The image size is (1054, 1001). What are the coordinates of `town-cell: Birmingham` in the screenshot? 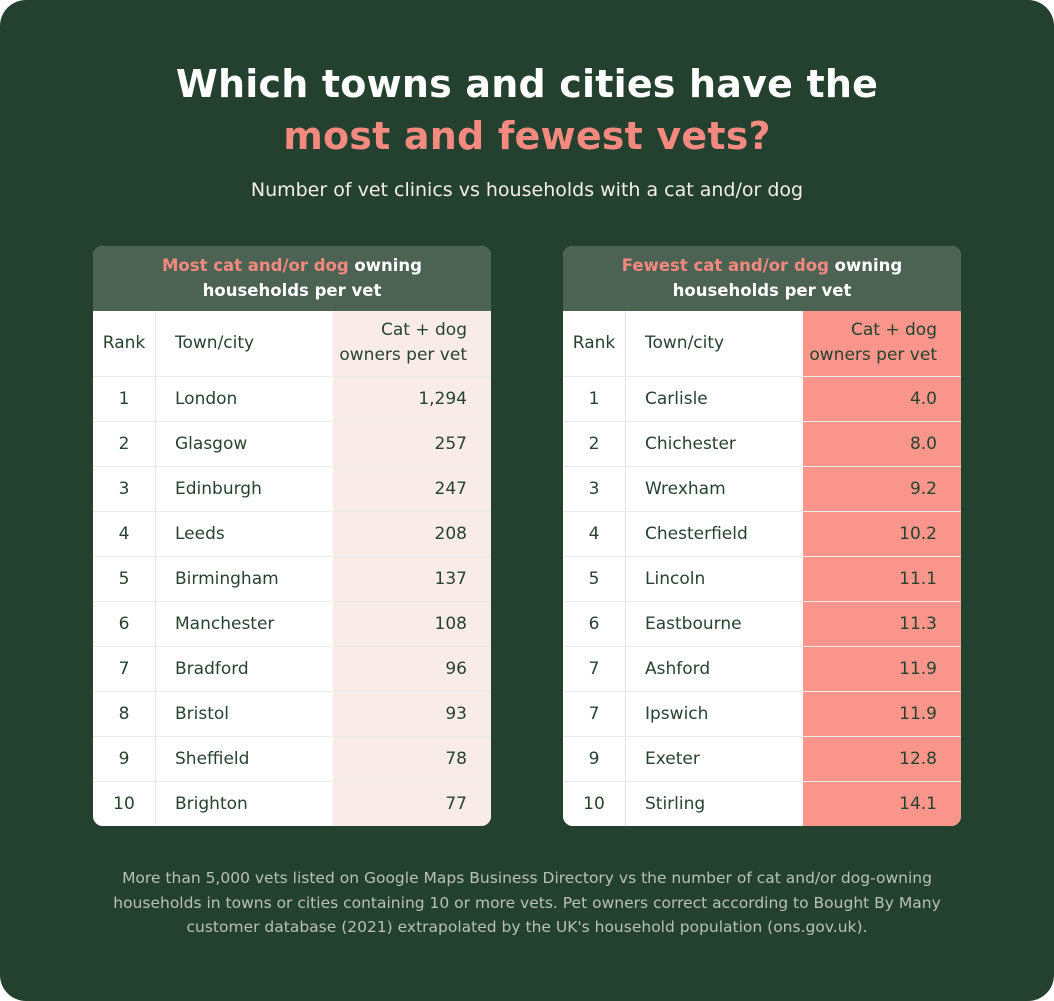 It's located at (227, 578).